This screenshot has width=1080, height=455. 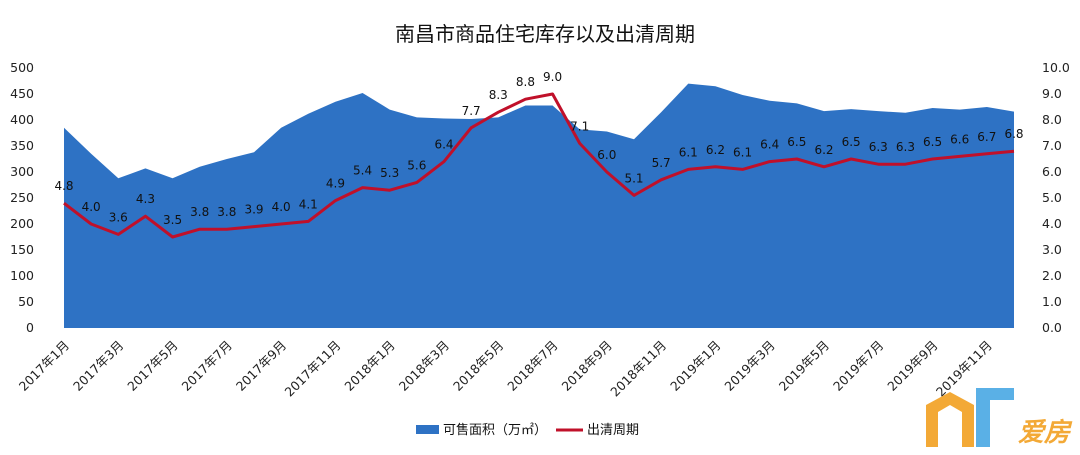 I want to click on left-axis: 0 50 100 150 200 250 300 350 400 450 500, so click(x=22, y=197).